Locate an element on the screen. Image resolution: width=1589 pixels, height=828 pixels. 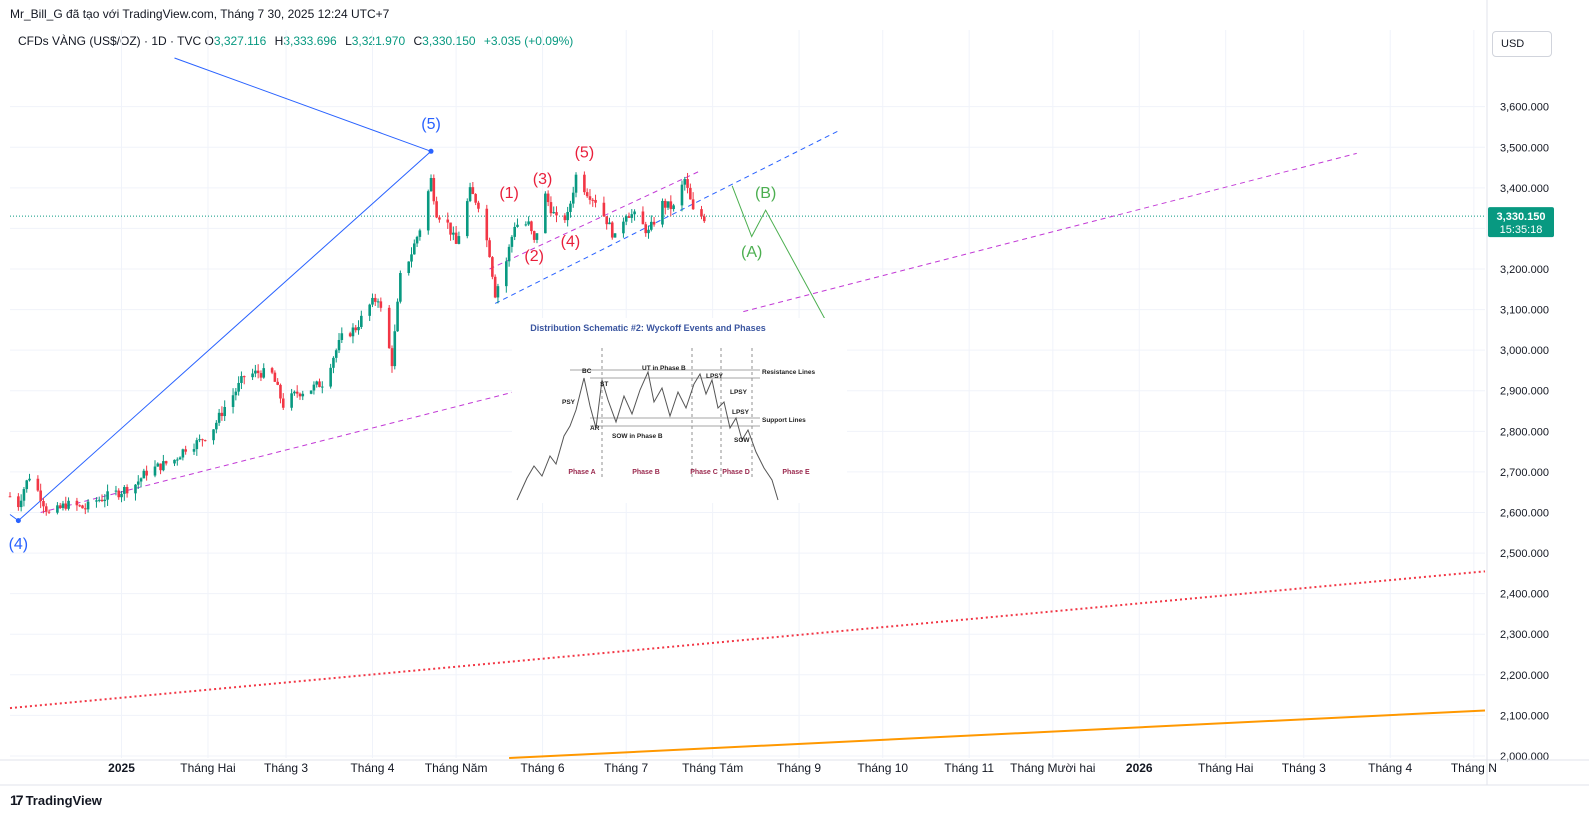
tradingview-logo: 17 TradingView is located at coordinates (56, 800).